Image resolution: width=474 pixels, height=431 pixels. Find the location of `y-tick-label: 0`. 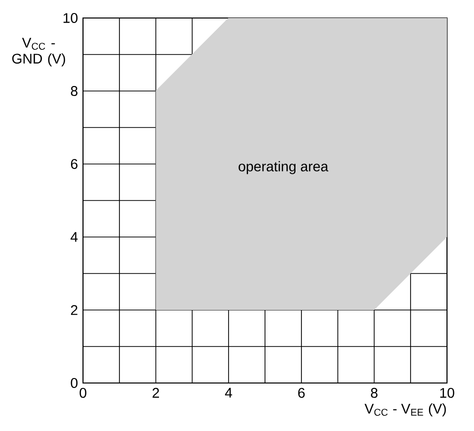

y-tick-label: 0 is located at coordinates (74, 383).